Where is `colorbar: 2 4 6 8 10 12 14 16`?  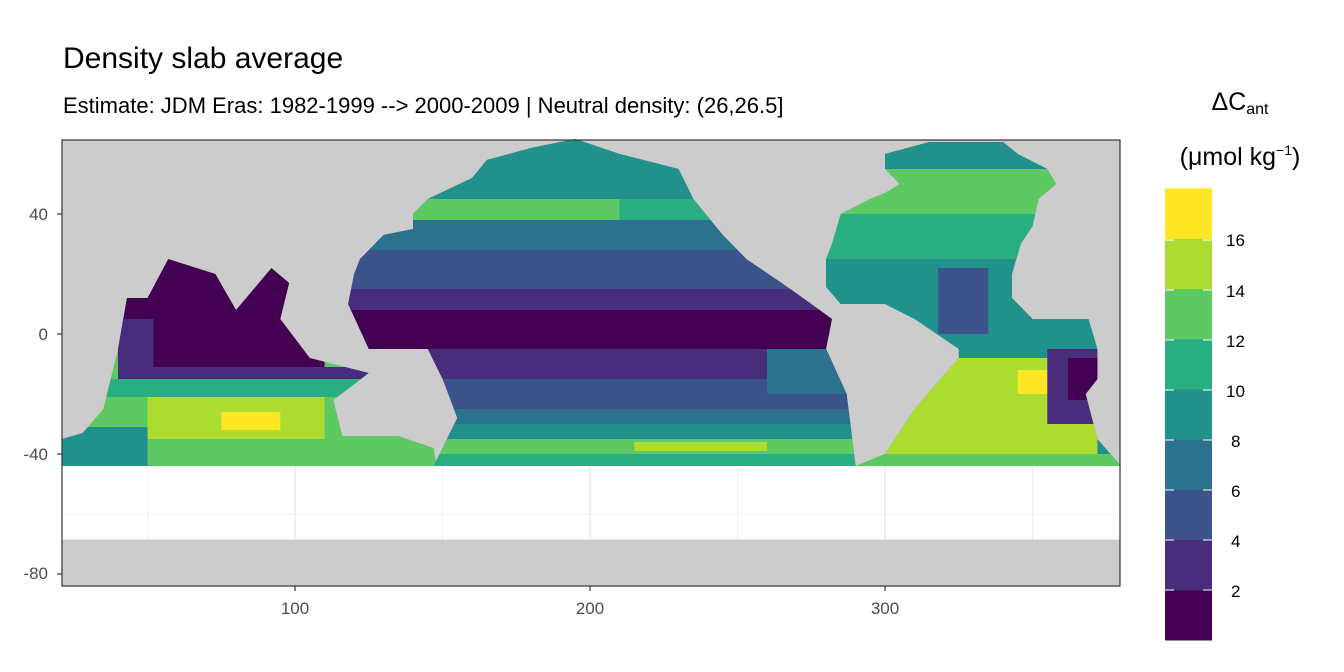 colorbar: 2 4 6 8 10 12 14 16 is located at coordinates (1205, 414).